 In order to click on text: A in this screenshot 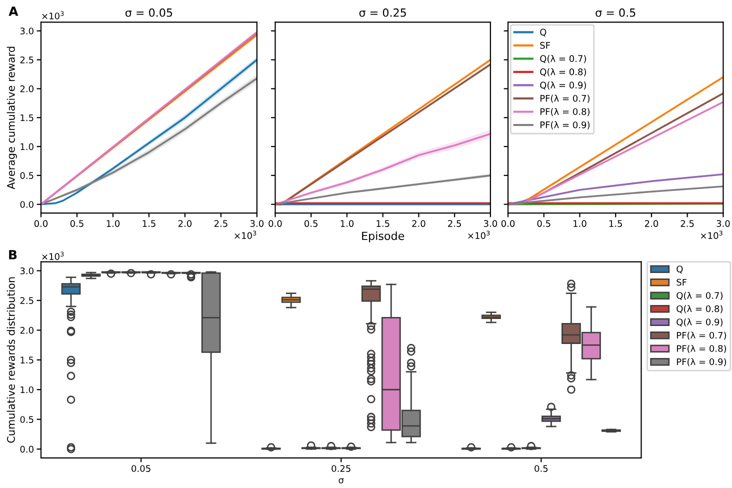, I will do `click(13, 11)`.